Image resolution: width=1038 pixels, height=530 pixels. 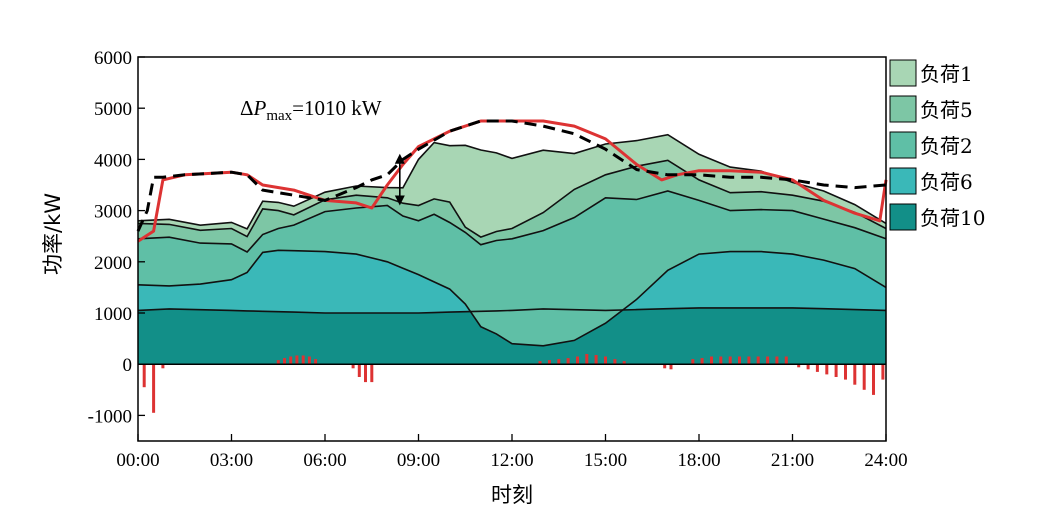 I want to click on legend-label: 负荷10, so click(x=952, y=218).